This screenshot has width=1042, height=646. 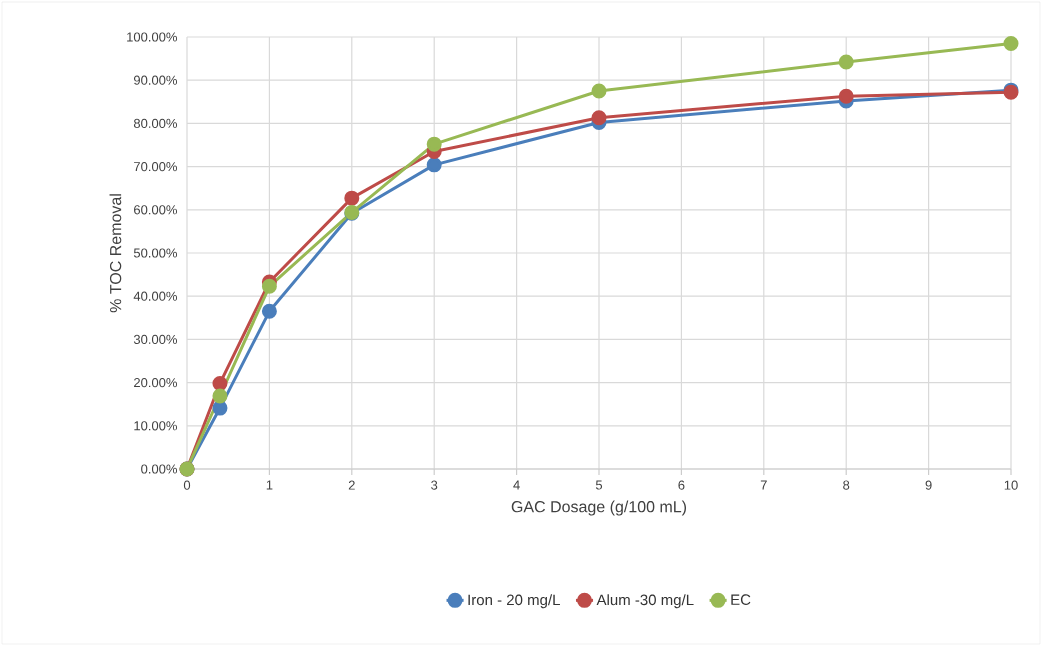 What do you see at coordinates (155, 123) in the screenshot?
I see `y-tick-label: 80.00%` at bounding box center [155, 123].